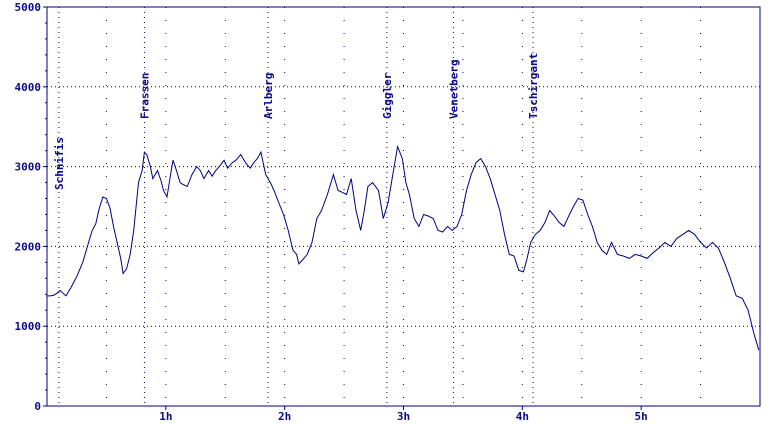 Image resolution: width=771 pixels, height=424 pixels. What do you see at coordinates (59, 163) in the screenshot?
I see `waypoint-label: Schnifis` at bounding box center [59, 163].